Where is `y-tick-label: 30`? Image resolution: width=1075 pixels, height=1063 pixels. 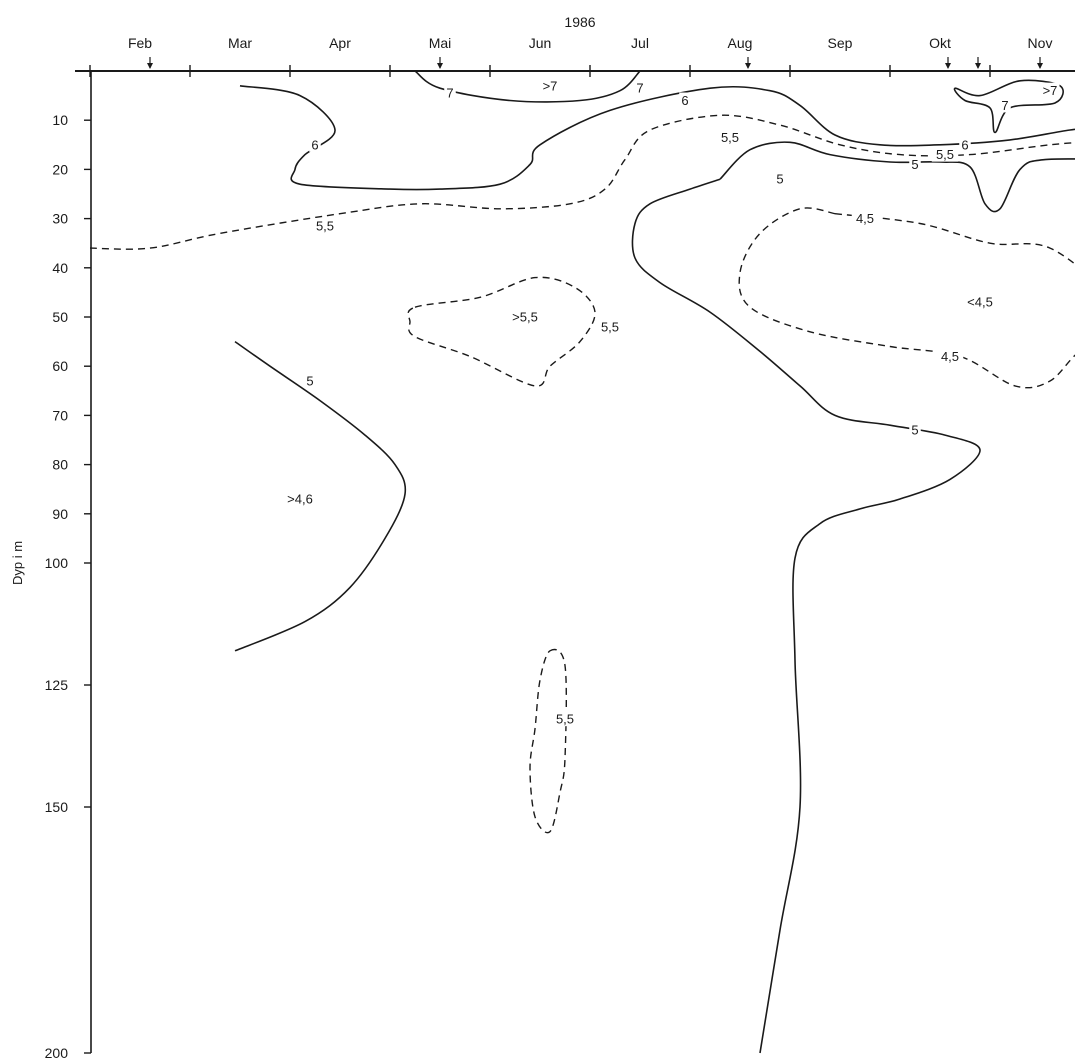
y-tick-label: 30 is located at coordinates (60, 219).